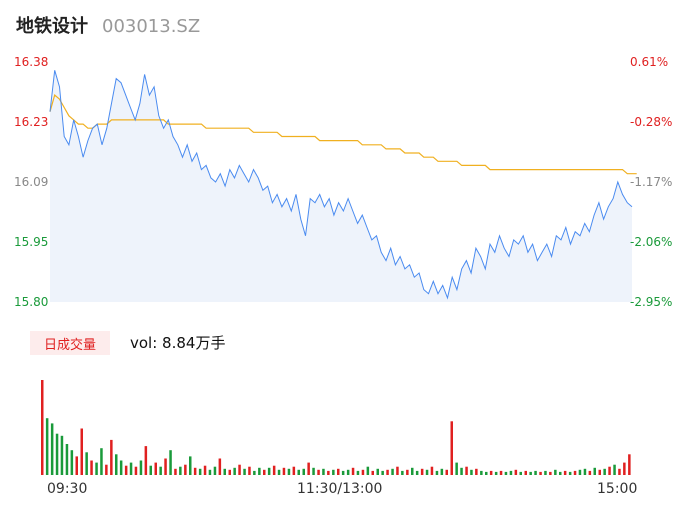 This screenshot has height=524, width=686. What do you see at coordinates (31, 122) in the screenshot?
I see `price-tick-1: 16.23` at bounding box center [31, 122].